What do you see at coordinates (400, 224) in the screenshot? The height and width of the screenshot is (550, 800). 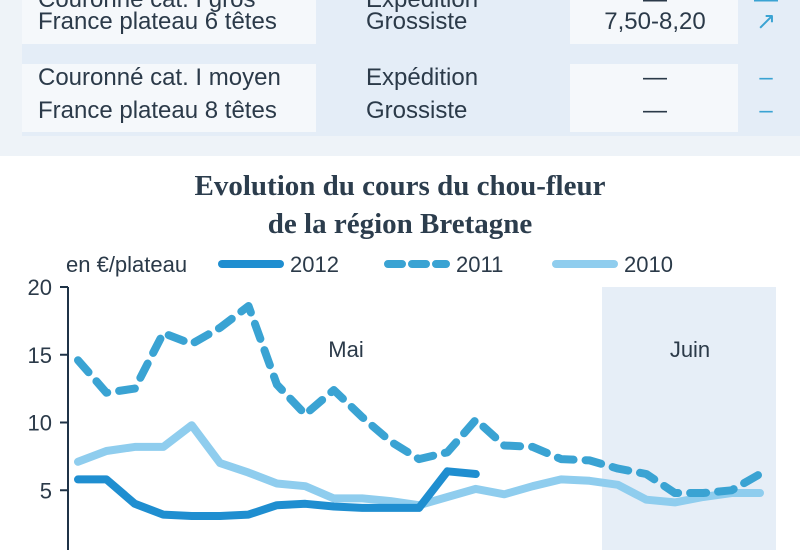 I see `chart-title-line-2: de la région Bretagne` at bounding box center [400, 224].